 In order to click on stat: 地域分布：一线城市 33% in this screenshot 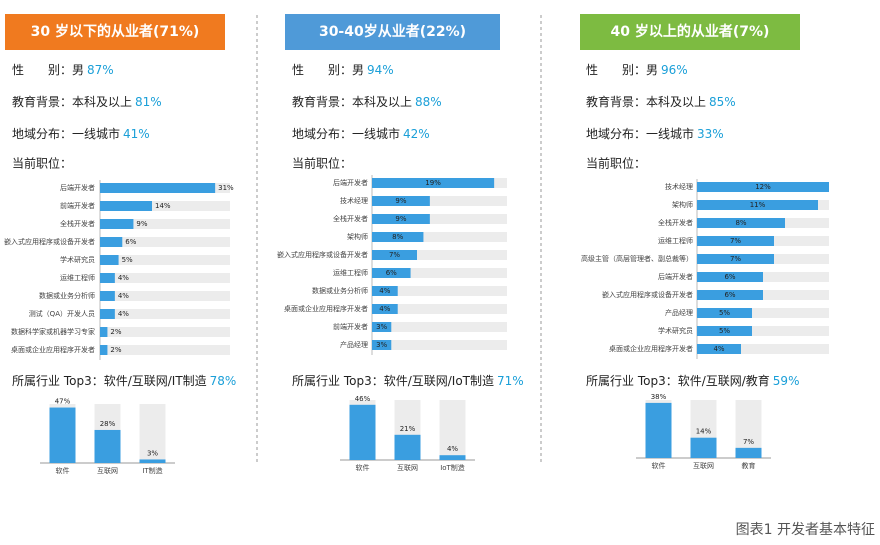, I will do `click(655, 133)`.